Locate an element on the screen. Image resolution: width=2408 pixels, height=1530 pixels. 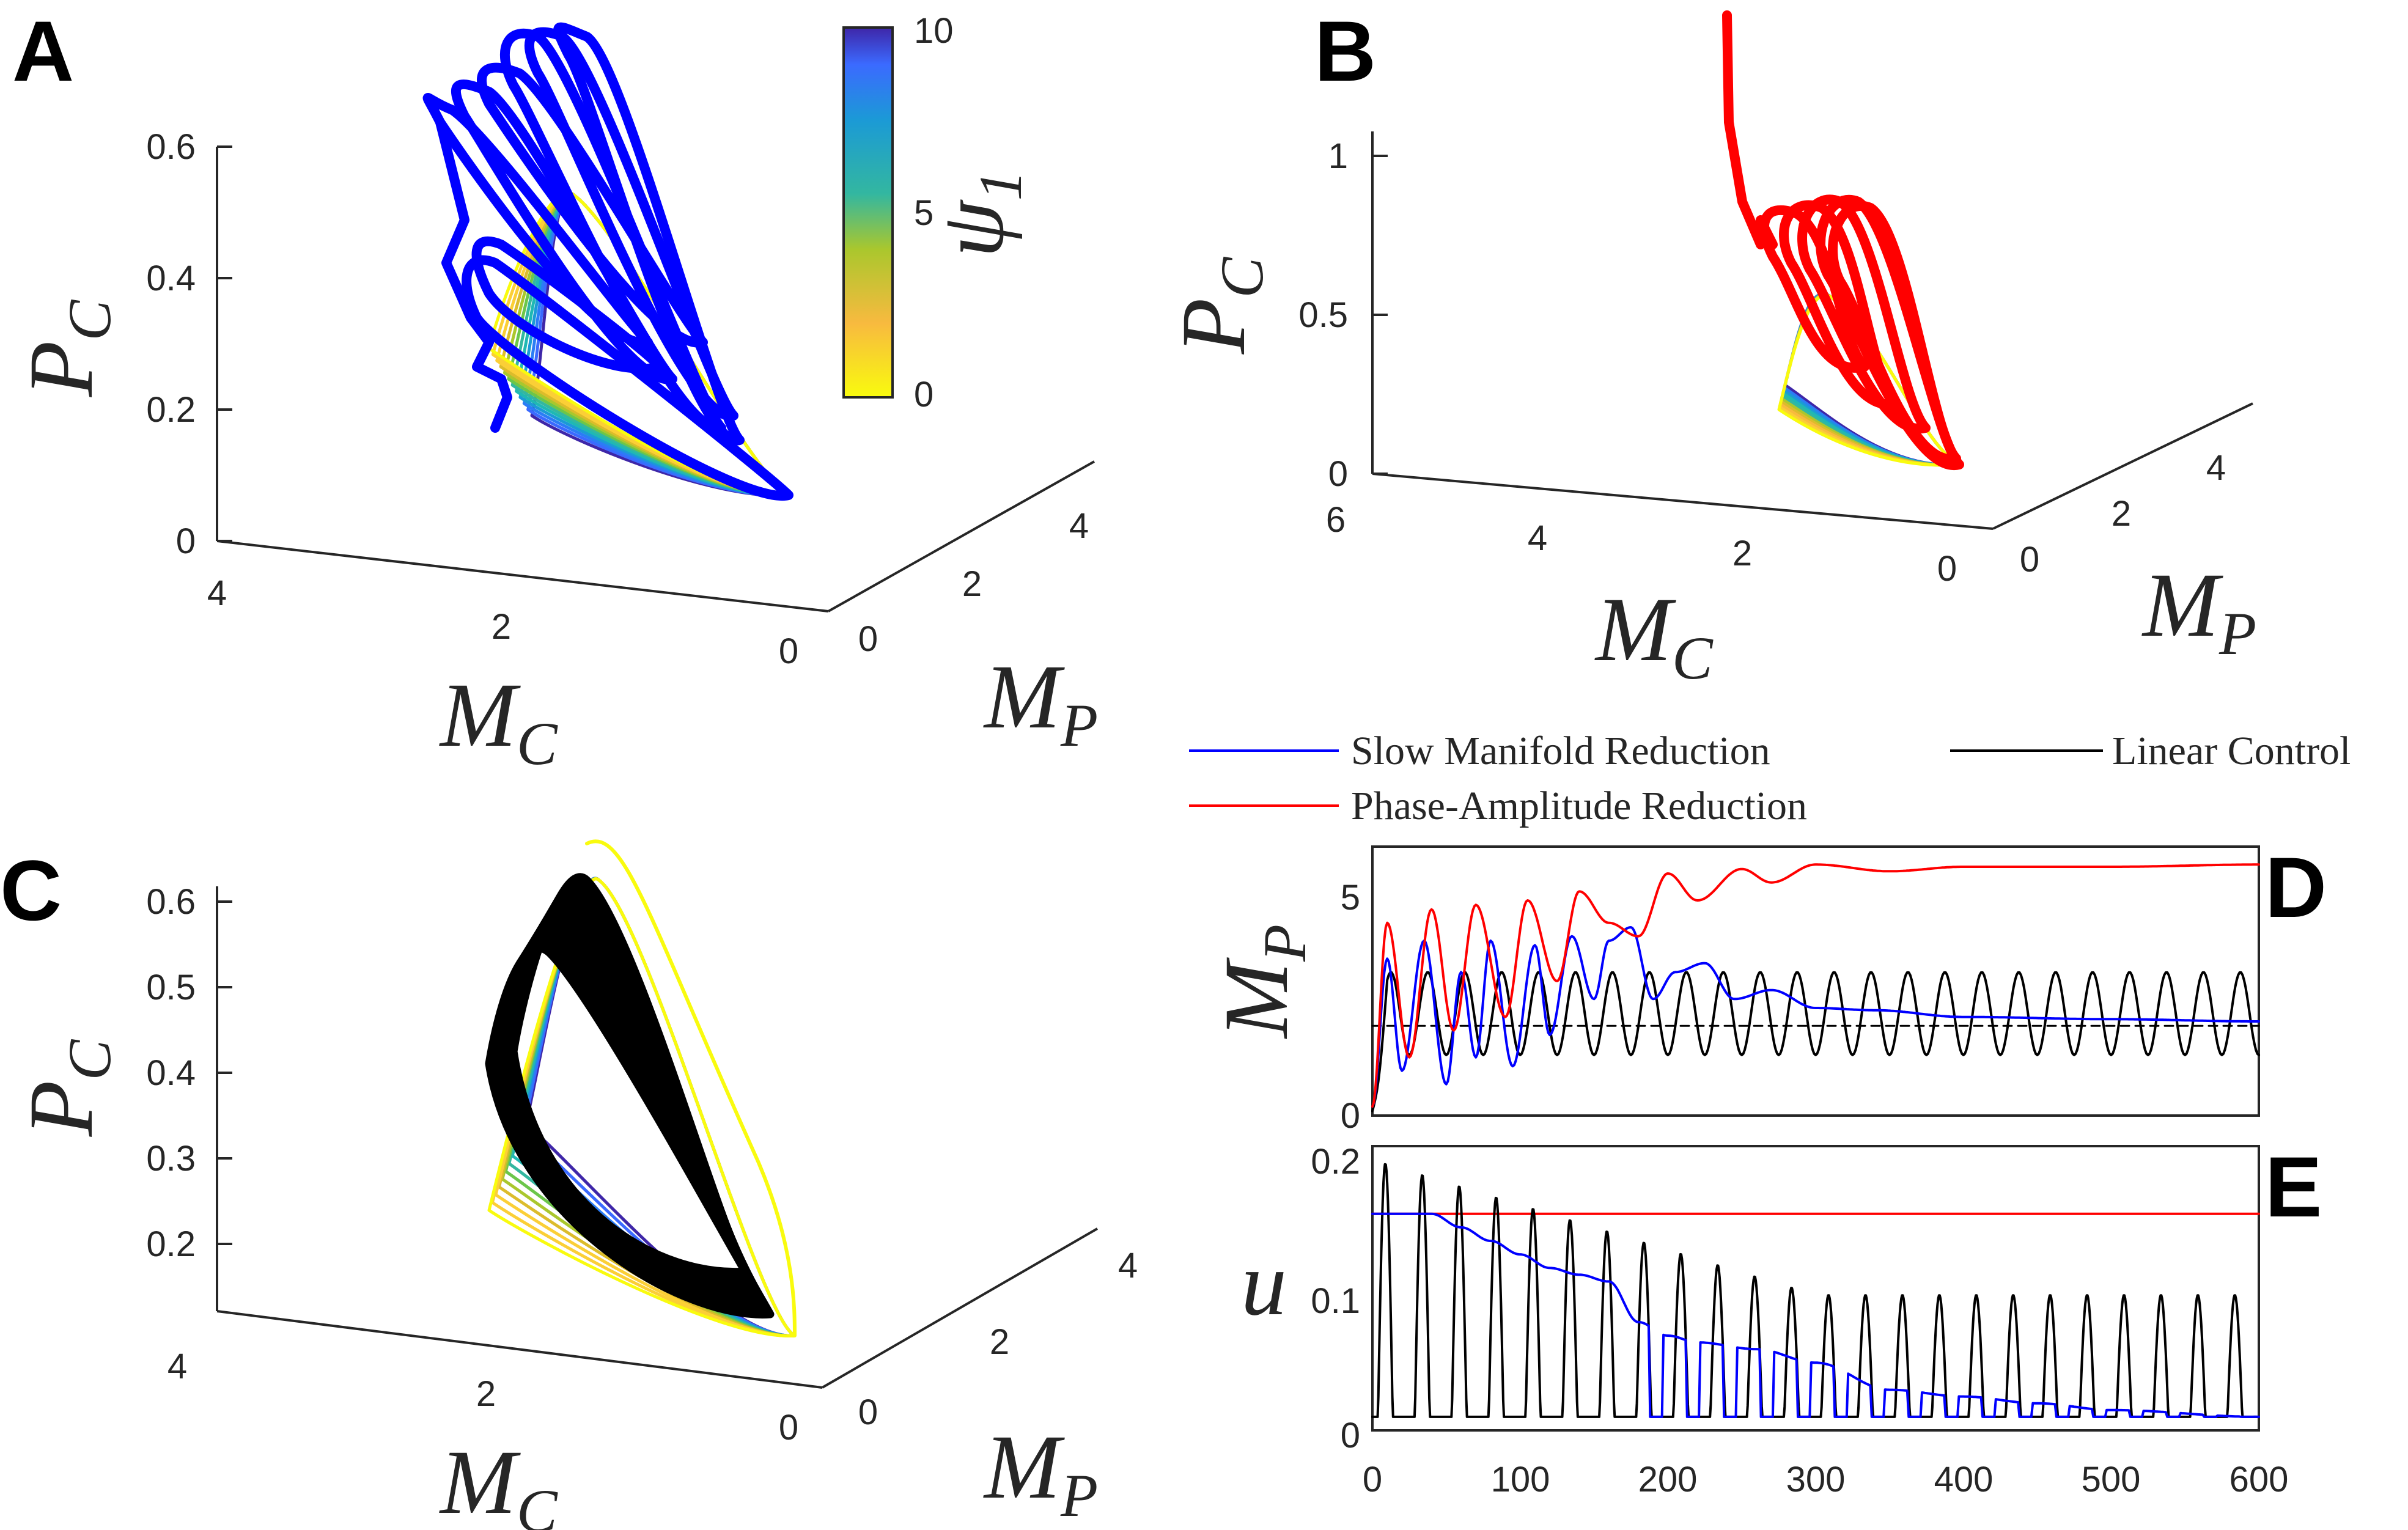
y-axis-c is located at coordinates (960, 1308).